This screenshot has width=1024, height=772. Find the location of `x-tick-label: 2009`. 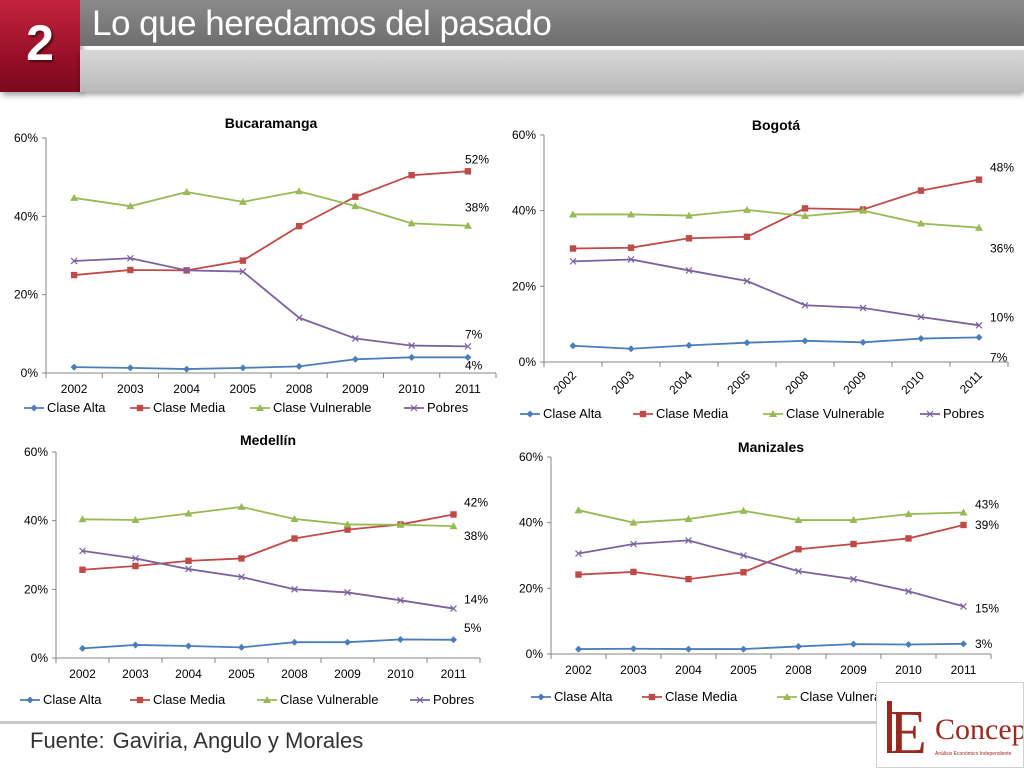

x-tick-label: 2009 is located at coordinates (853, 670).